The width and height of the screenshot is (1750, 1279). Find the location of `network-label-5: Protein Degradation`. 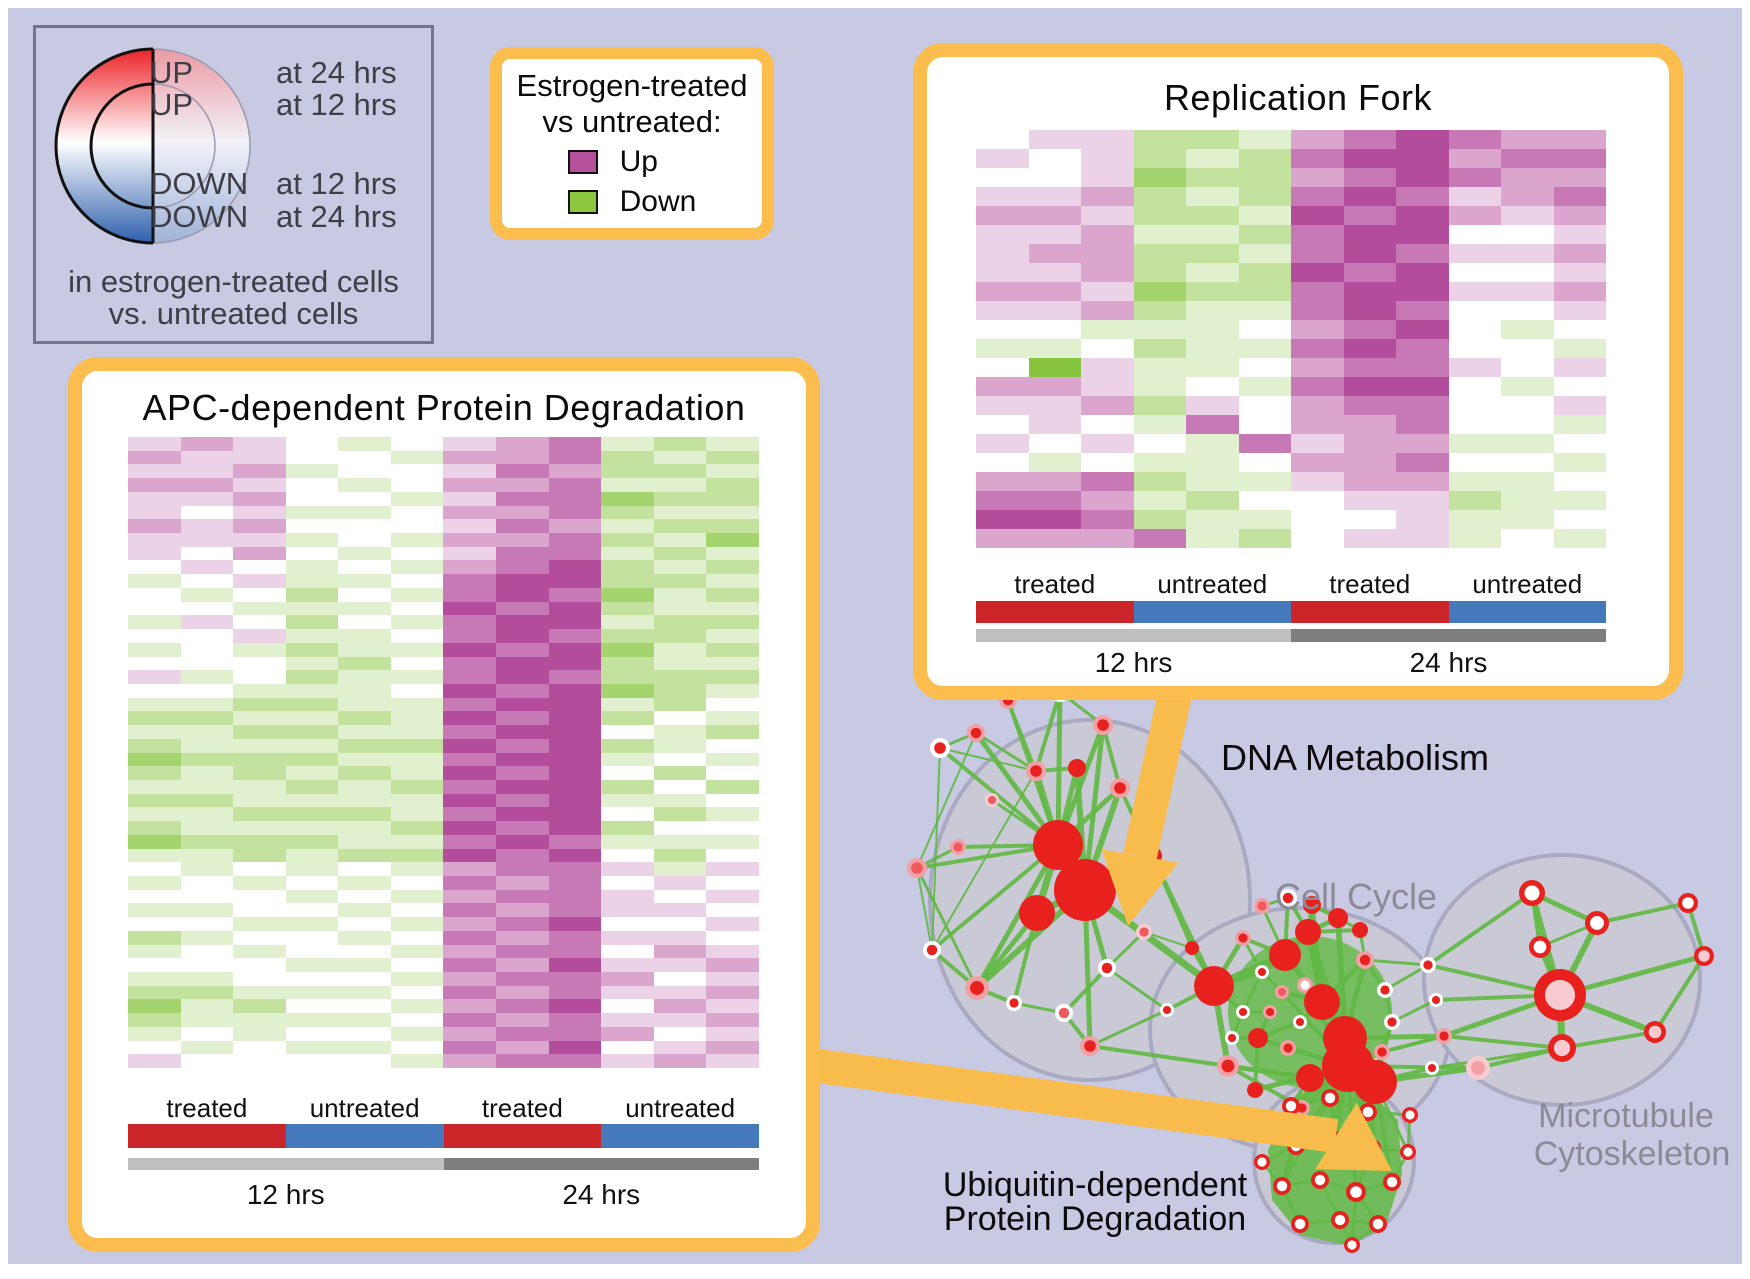

network-label-5: Protein Degradation is located at coordinates (1095, 1219).